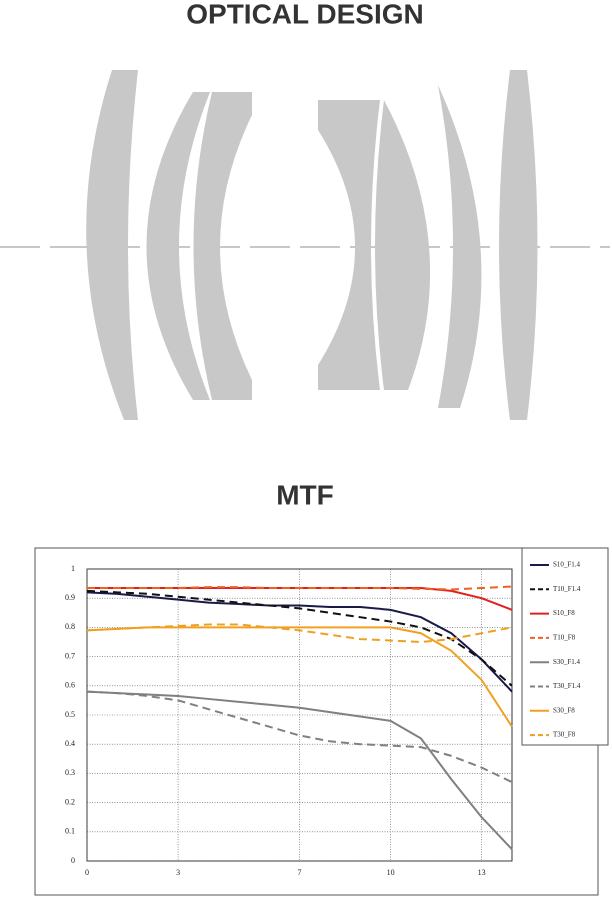 The image size is (612, 900). Describe the element at coordinates (565, 646) in the screenshot. I see `legend-box` at that location.